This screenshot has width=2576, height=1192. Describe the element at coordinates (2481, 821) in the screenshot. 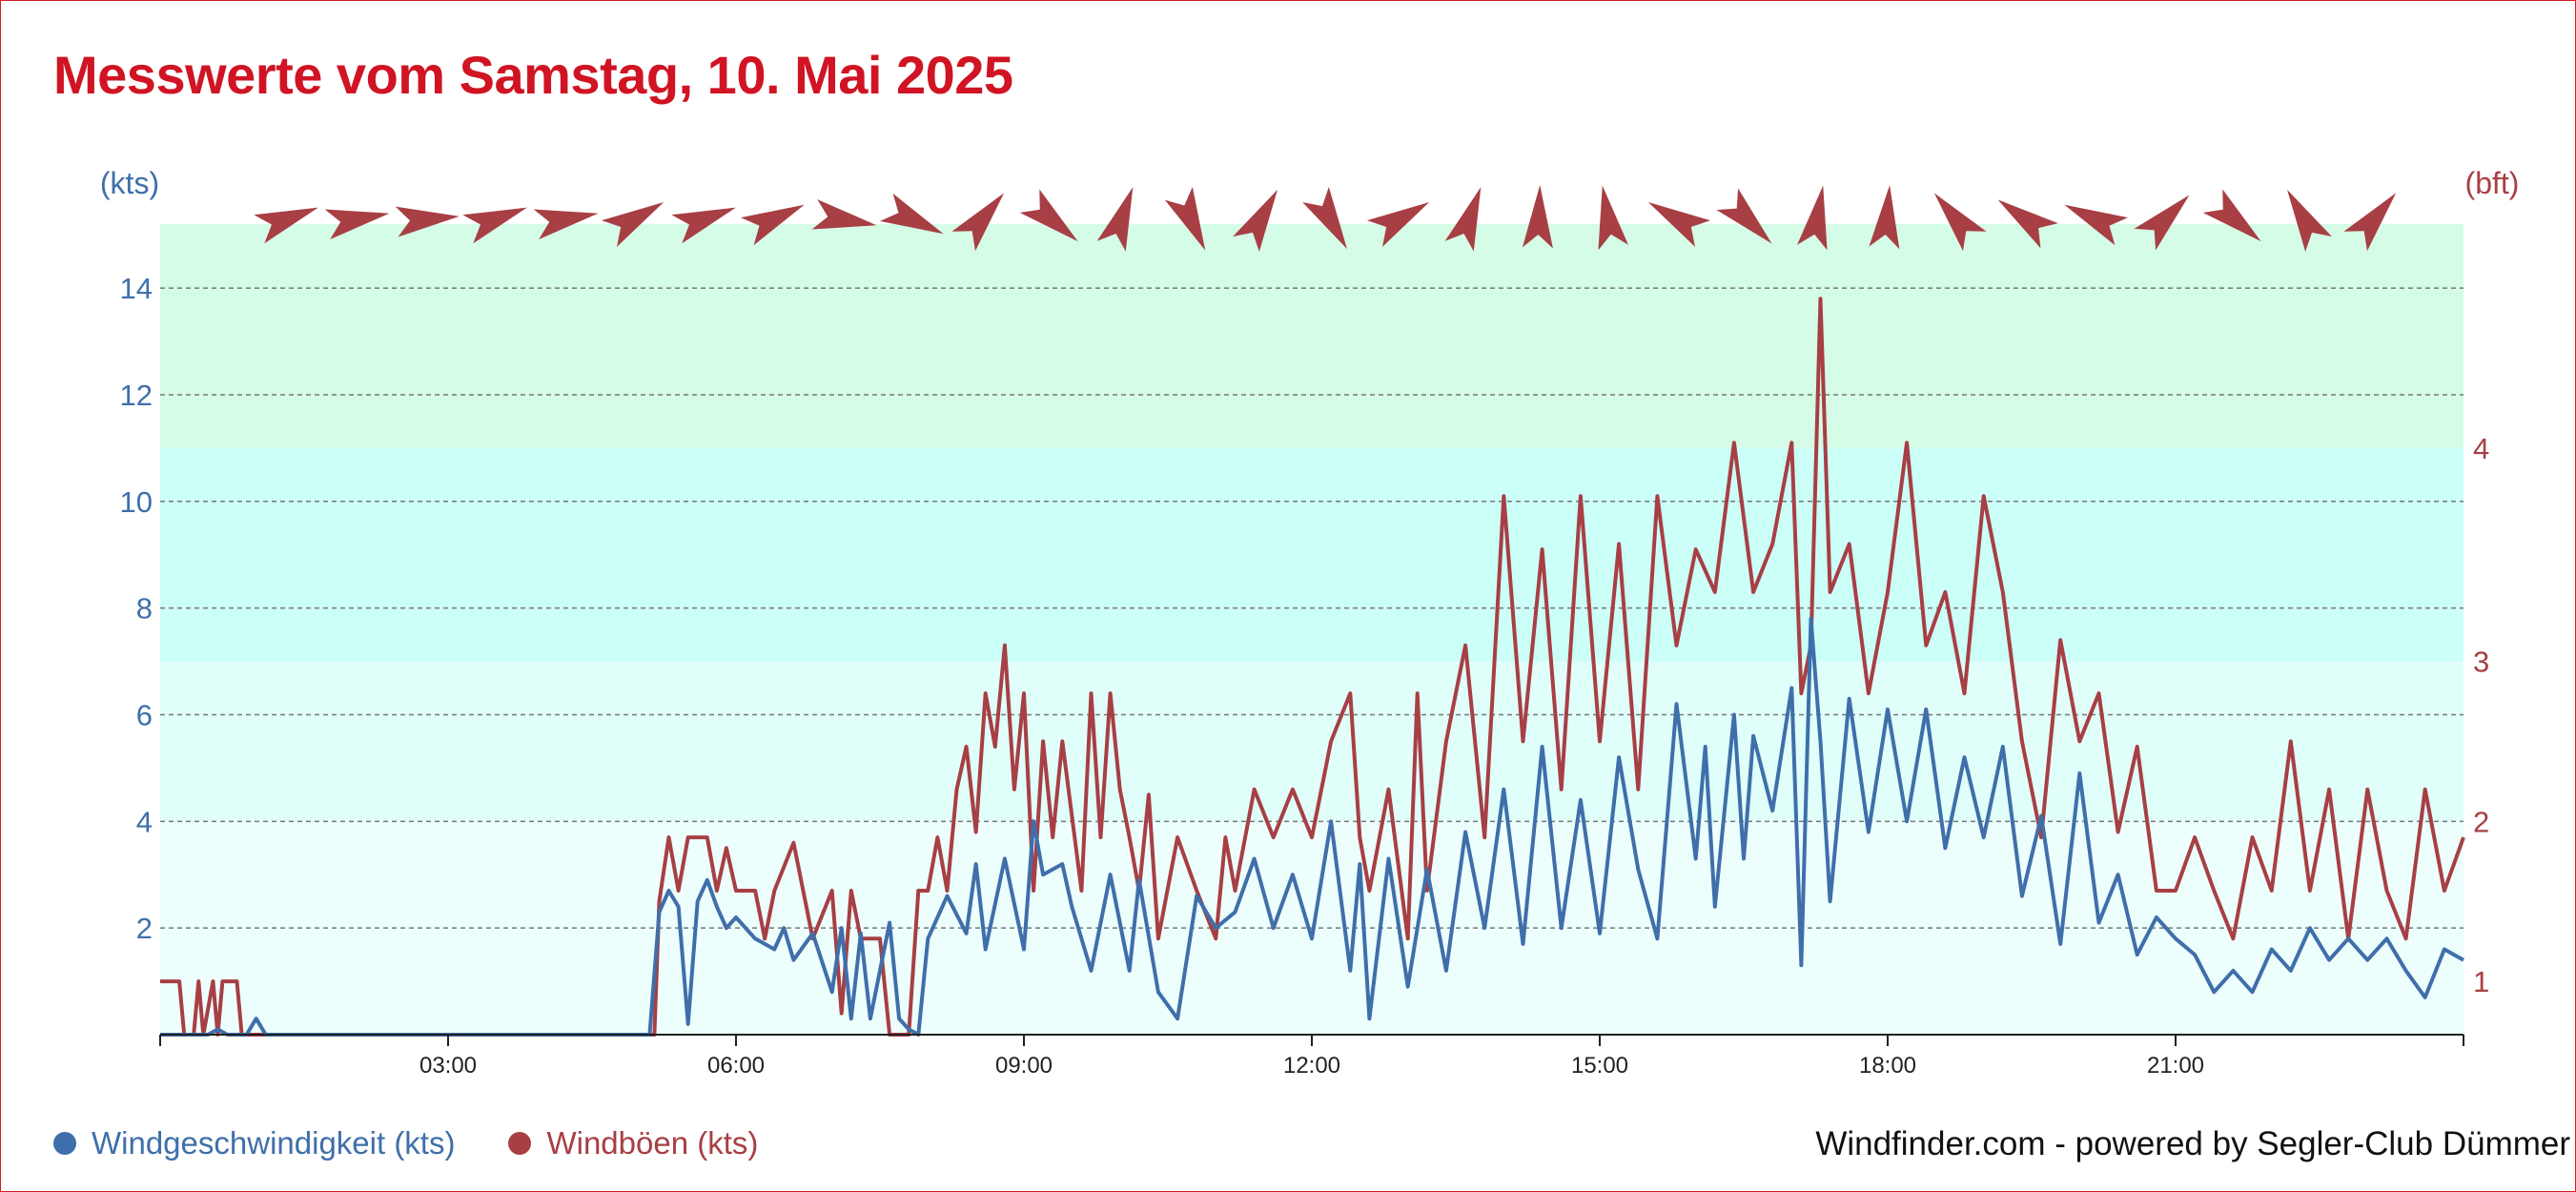

I see `right-tick-label: 2` at that location.